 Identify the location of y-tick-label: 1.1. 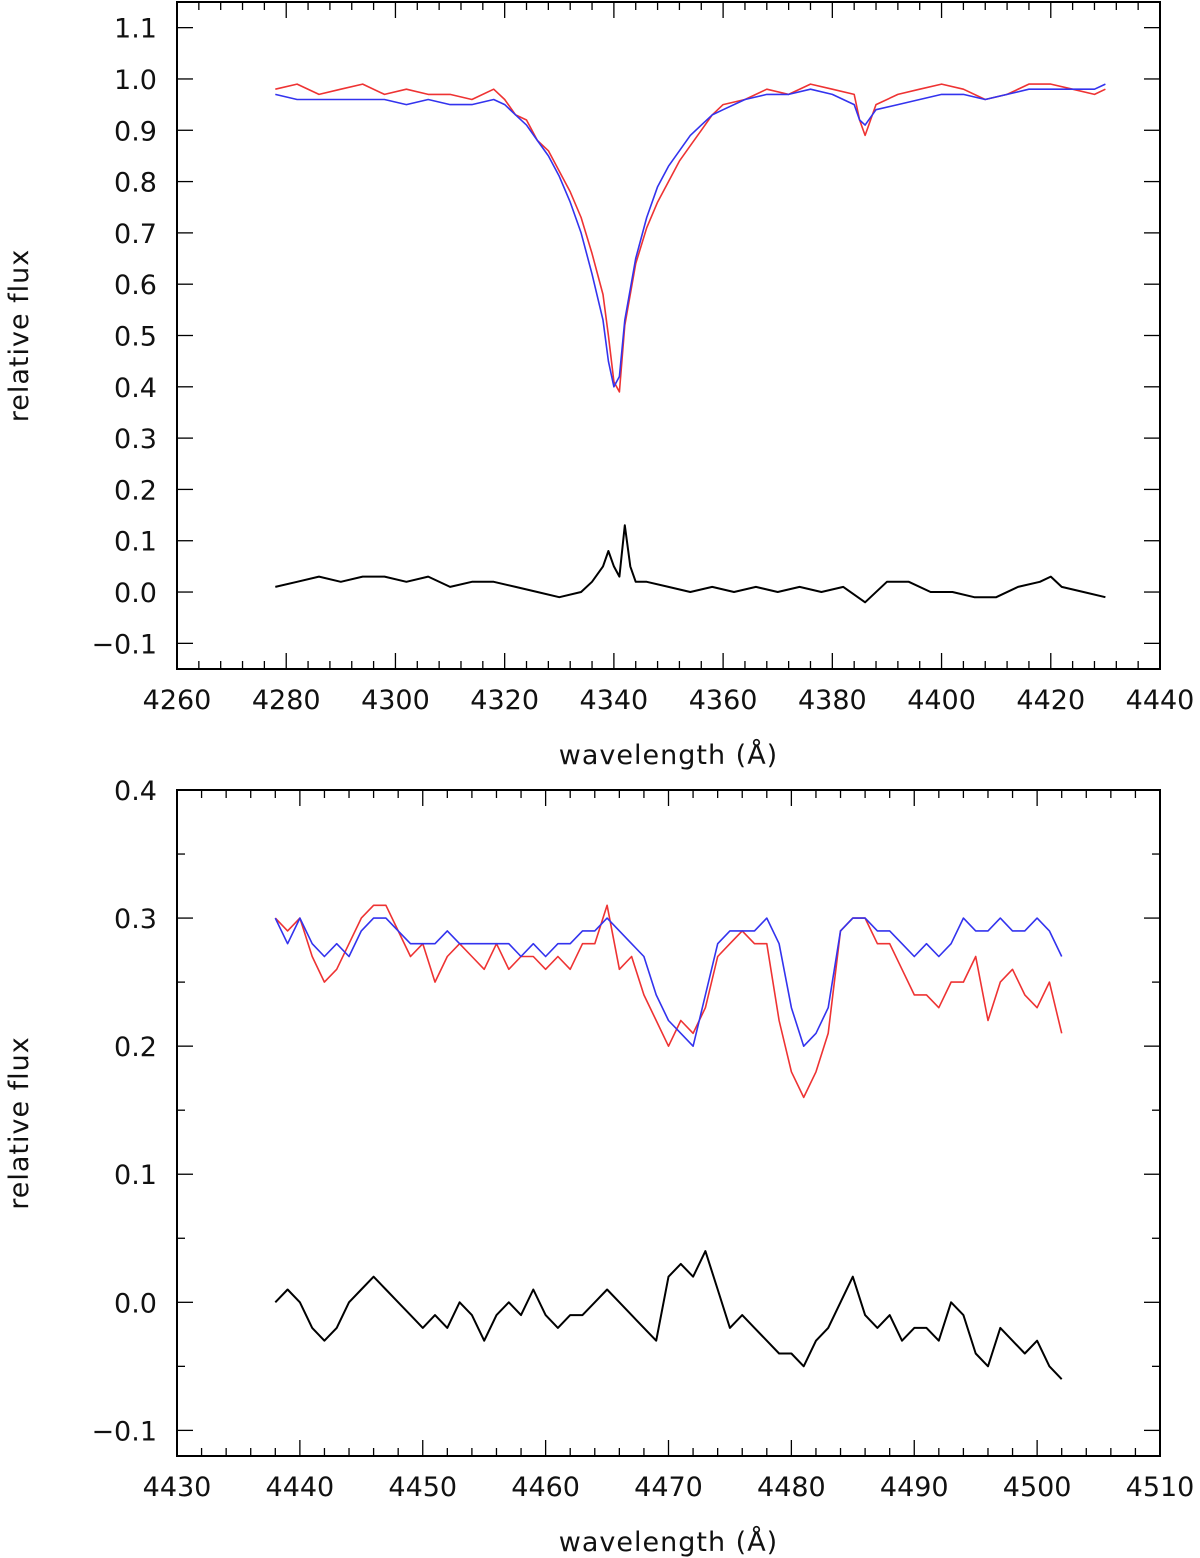
(135, 29).